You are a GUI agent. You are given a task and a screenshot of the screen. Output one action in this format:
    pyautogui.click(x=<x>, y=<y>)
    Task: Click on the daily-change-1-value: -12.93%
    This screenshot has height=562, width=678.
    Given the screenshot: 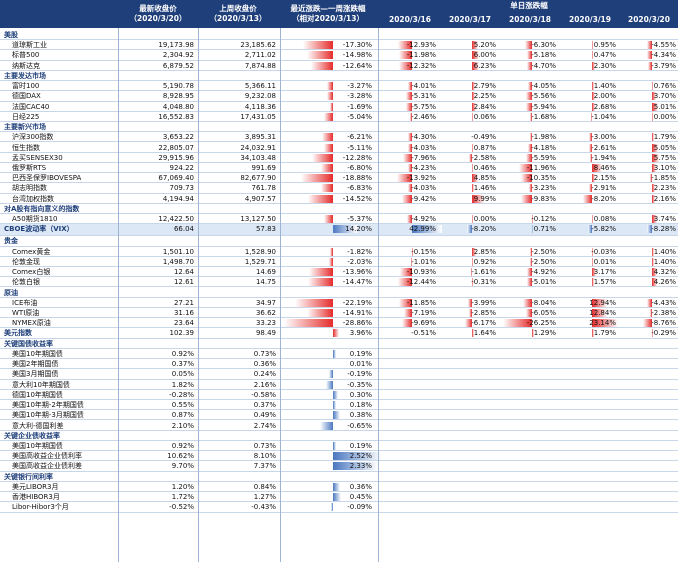 What is the action you would take?
    pyautogui.click(x=421, y=45)
    